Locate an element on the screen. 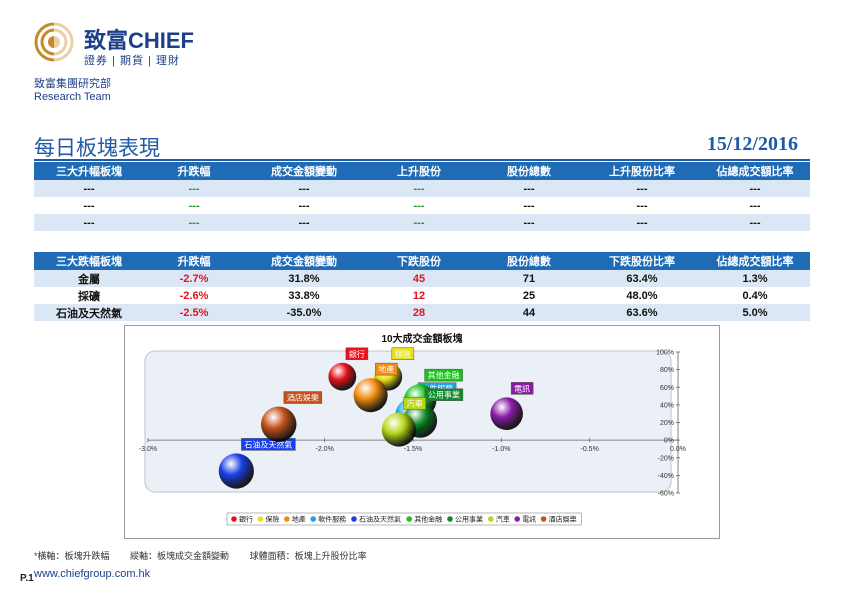  legend-label: 汽車 is located at coordinates (503, 519).